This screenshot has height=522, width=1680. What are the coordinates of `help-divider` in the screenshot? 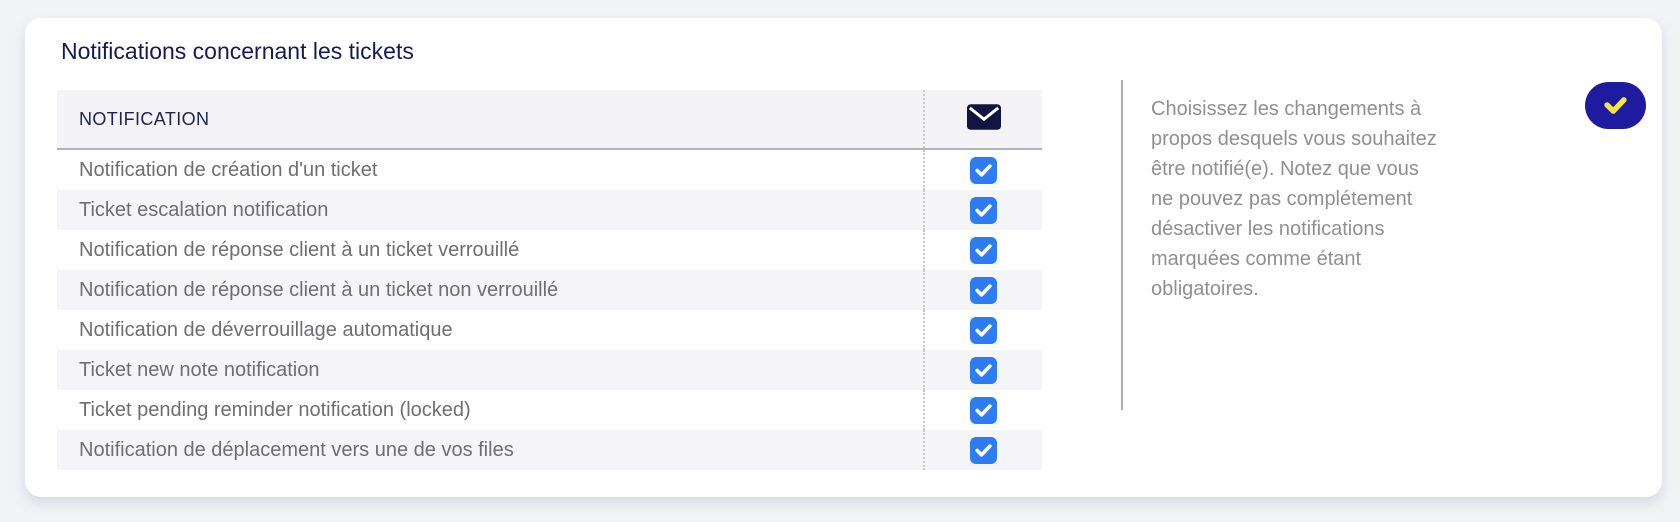 It's located at (1122, 245).